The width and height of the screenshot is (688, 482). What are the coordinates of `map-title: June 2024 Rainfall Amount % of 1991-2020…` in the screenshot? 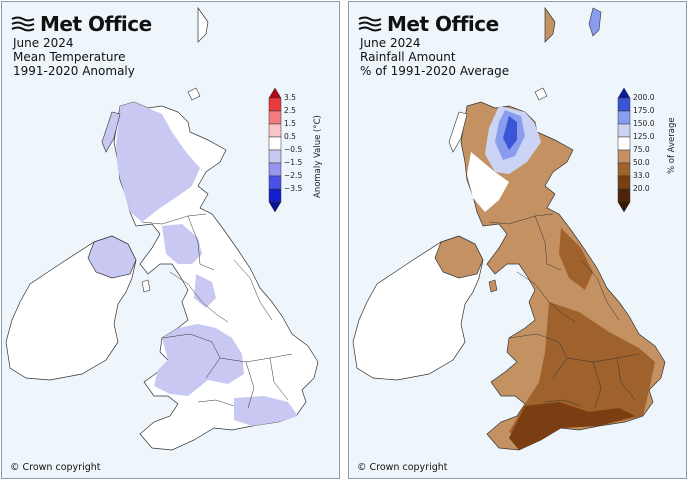 It's located at (434, 57).